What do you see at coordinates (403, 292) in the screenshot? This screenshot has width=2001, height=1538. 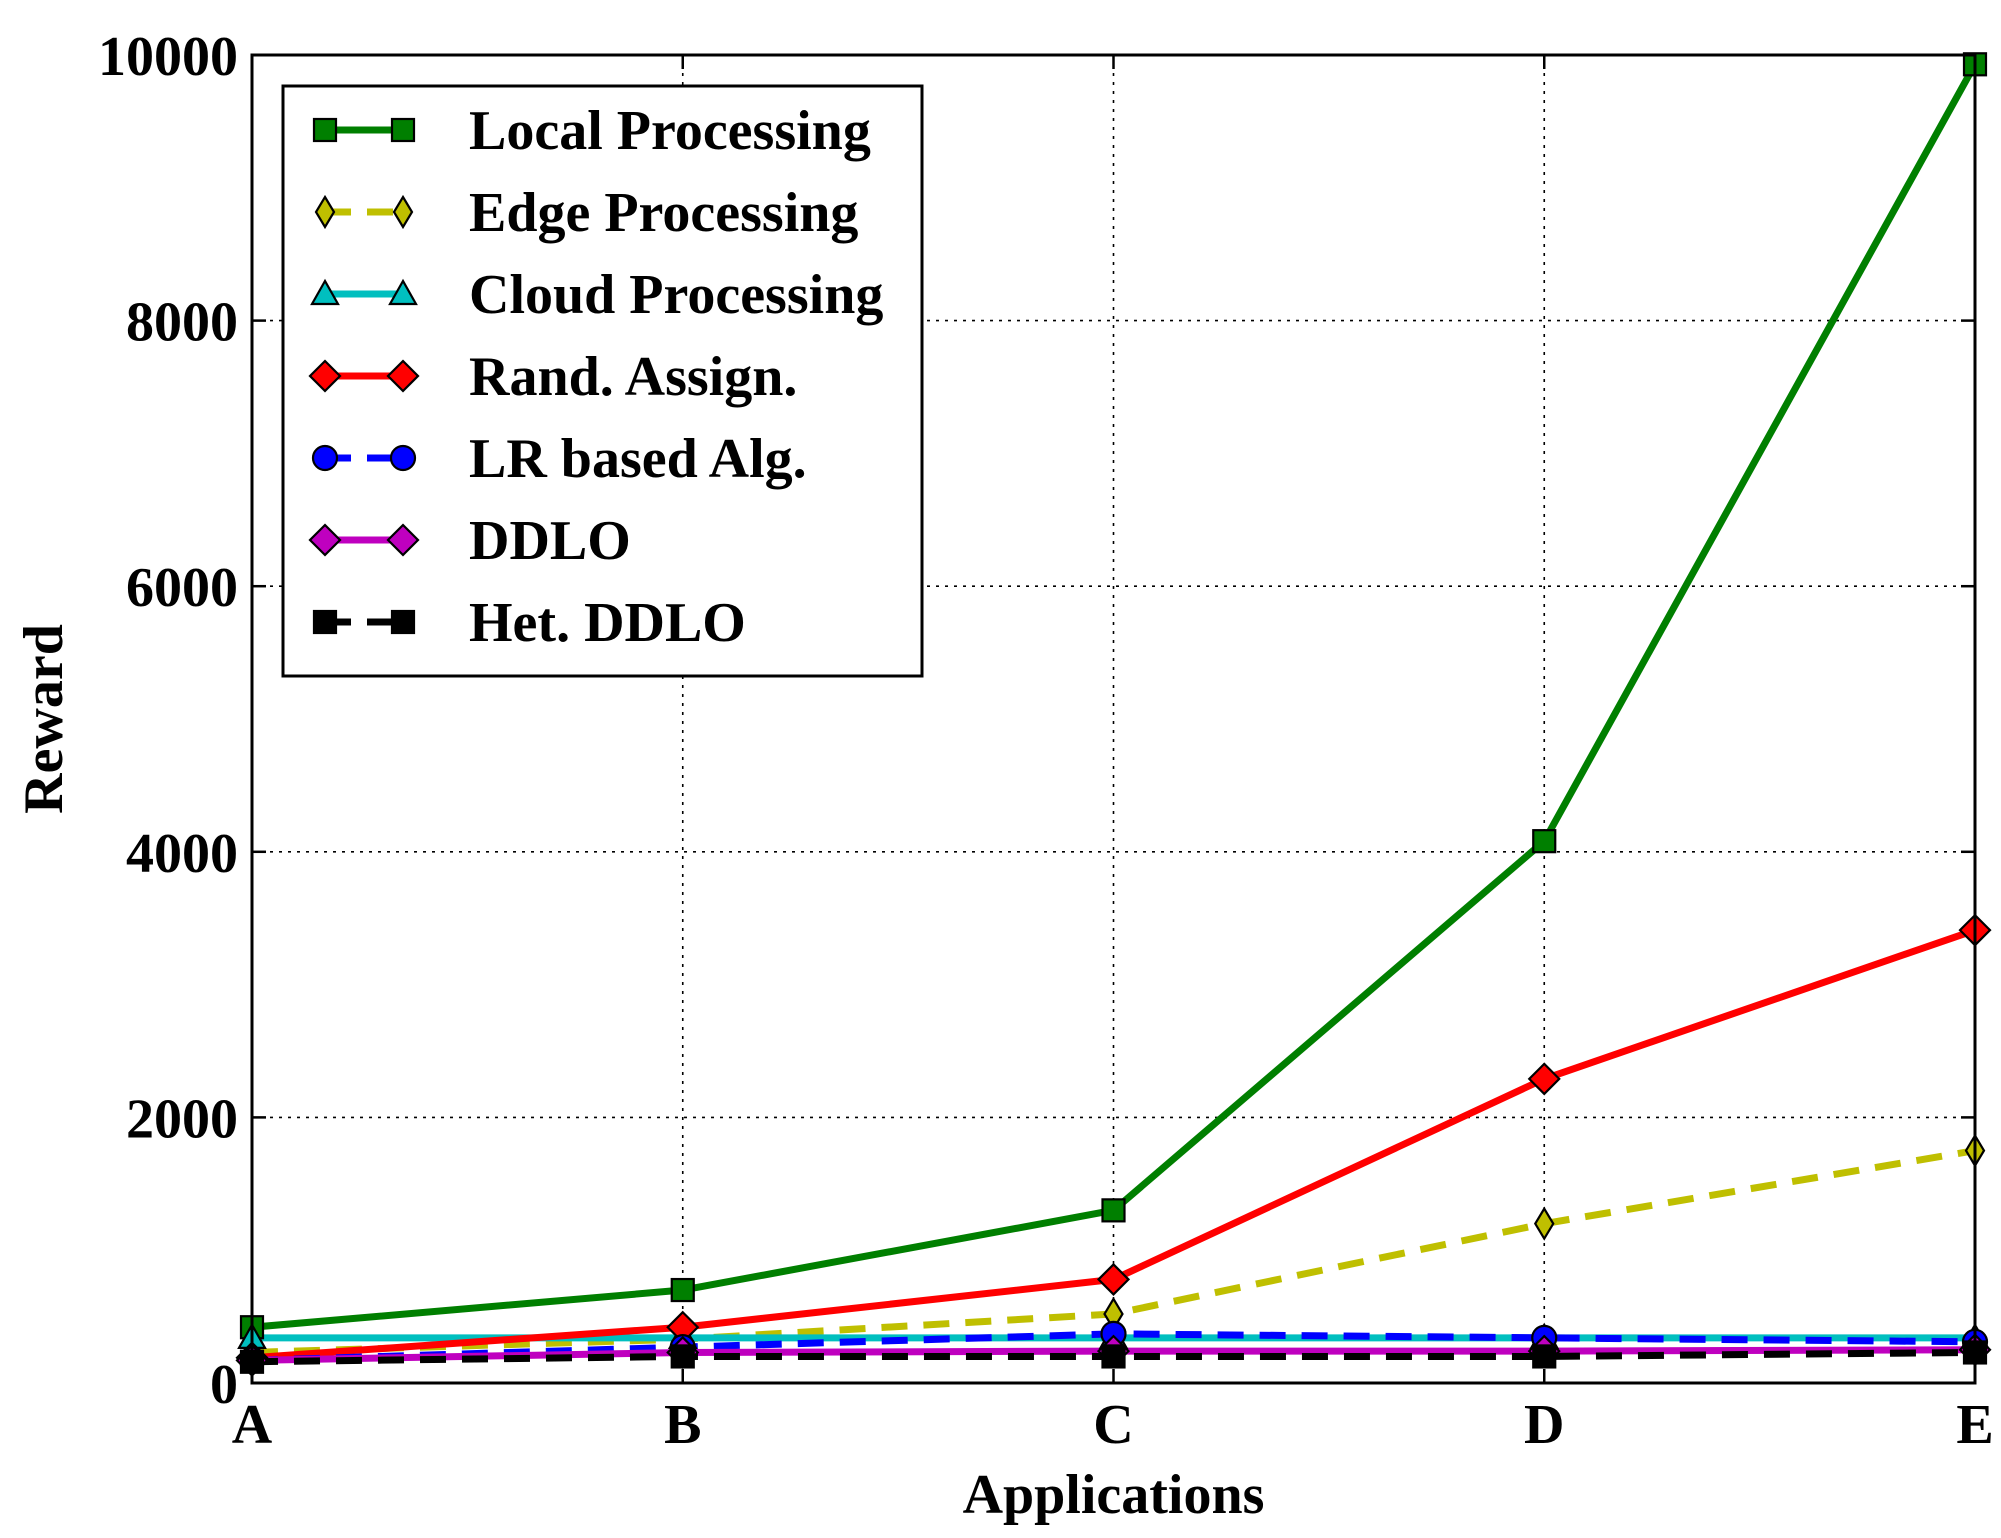 I see `legend-marker-2-end` at bounding box center [403, 292].